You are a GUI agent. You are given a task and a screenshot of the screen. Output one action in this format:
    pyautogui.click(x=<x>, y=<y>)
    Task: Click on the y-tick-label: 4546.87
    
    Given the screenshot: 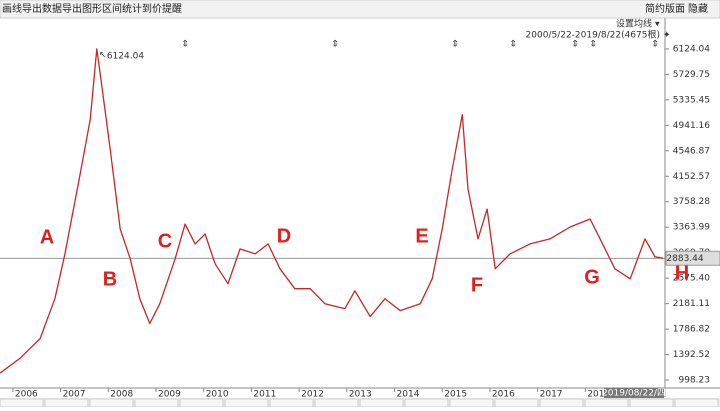 What is the action you would take?
    pyautogui.click(x=691, y=151)
    